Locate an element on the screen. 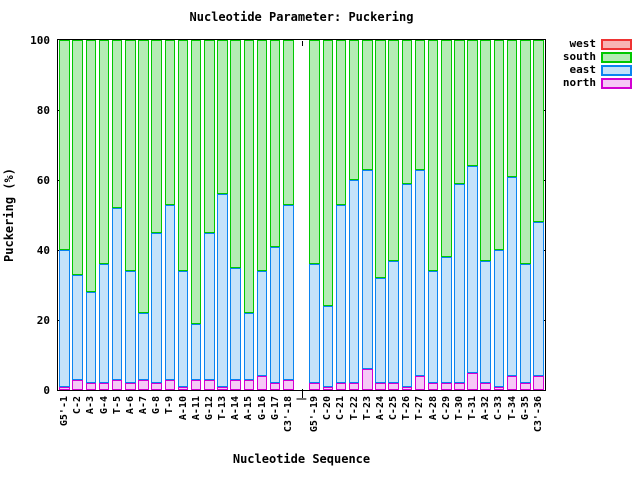  bar-segment-T-23-north is located at coordinates (367, 379).